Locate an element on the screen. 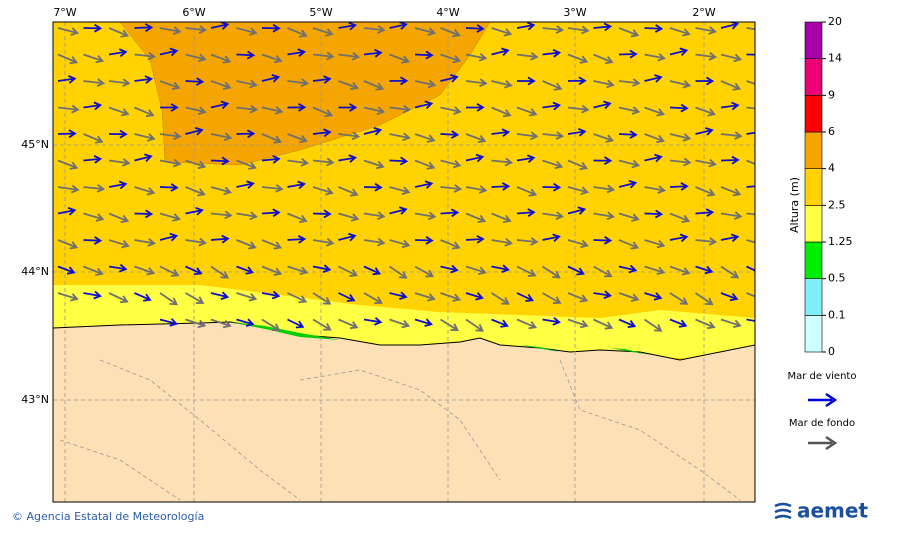 The width and height of the screenshot is (900, 537). colorbar-label: 0 is located at coordinates (831, 351).